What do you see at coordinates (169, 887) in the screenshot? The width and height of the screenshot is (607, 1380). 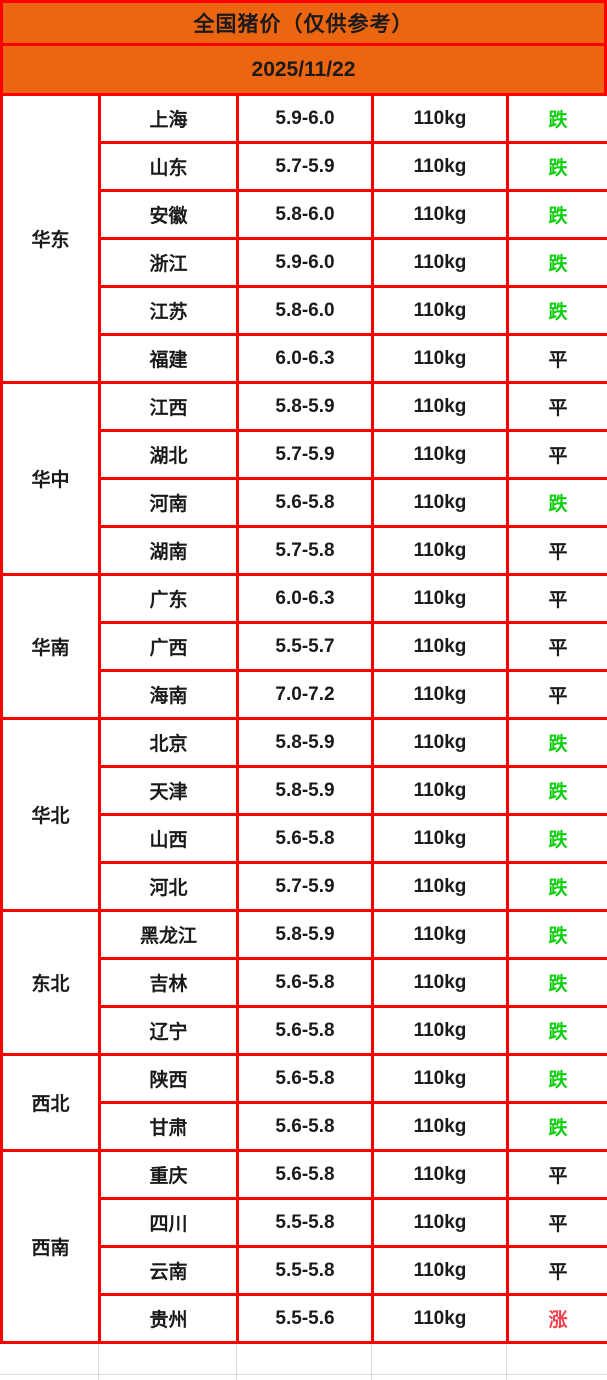 I see `province-cell: 河北` at bounding box center [169, 887].